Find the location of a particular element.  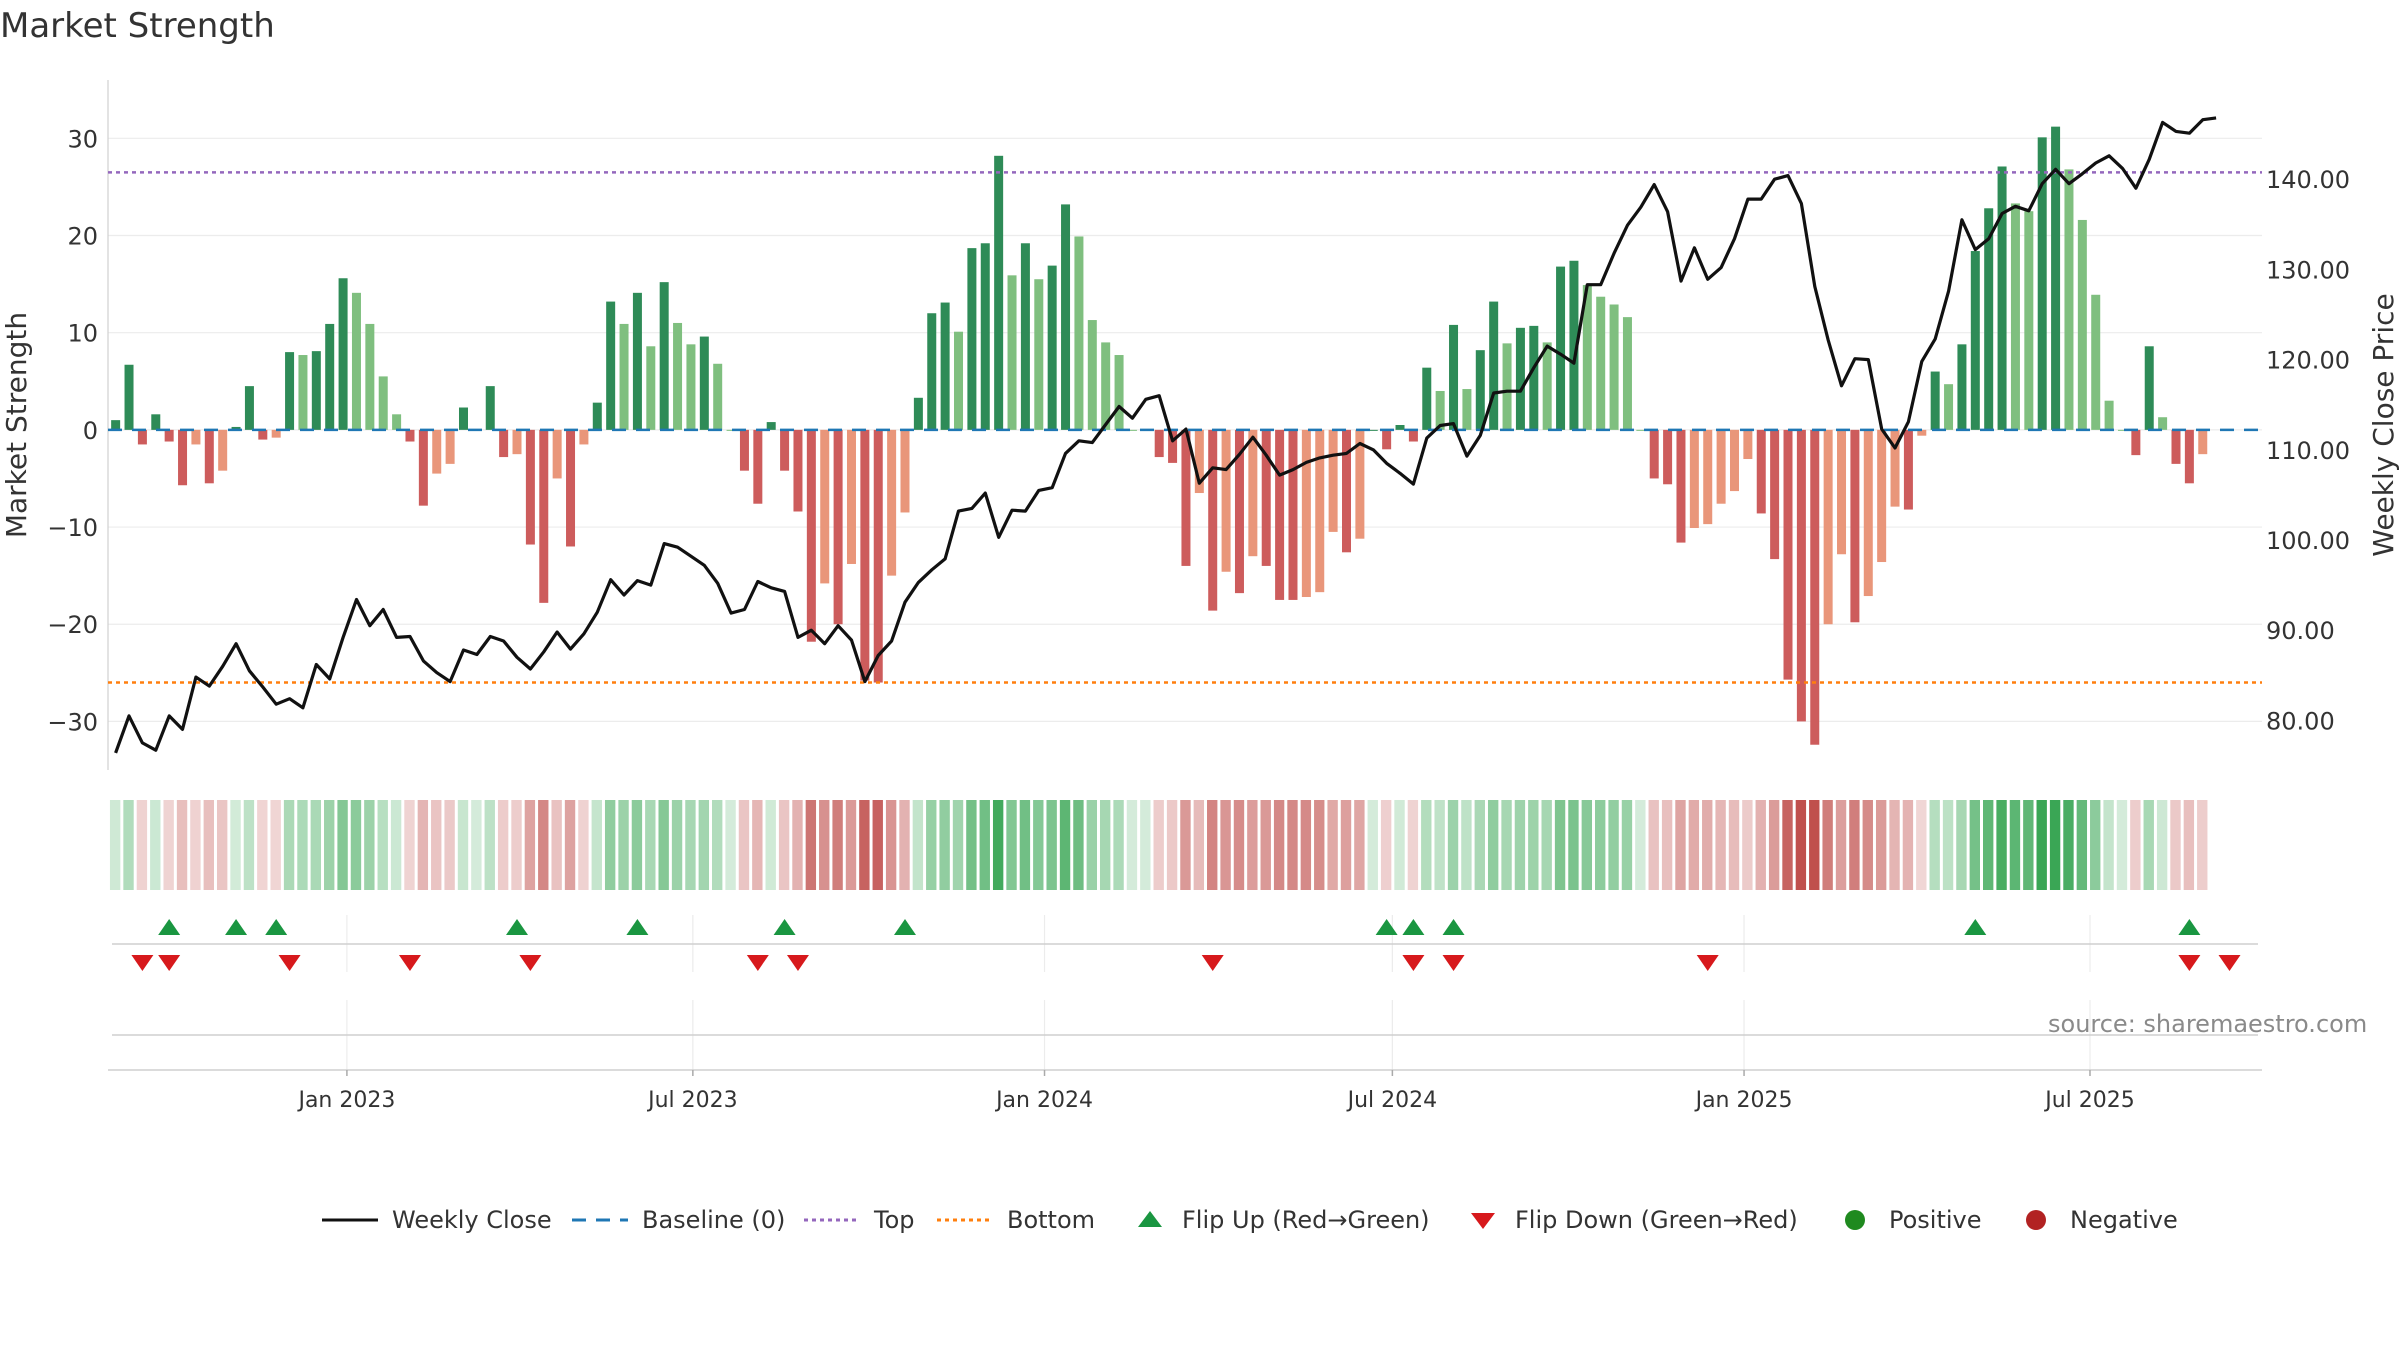

chart-title: Market Strength is located at coordinates (137, 26).